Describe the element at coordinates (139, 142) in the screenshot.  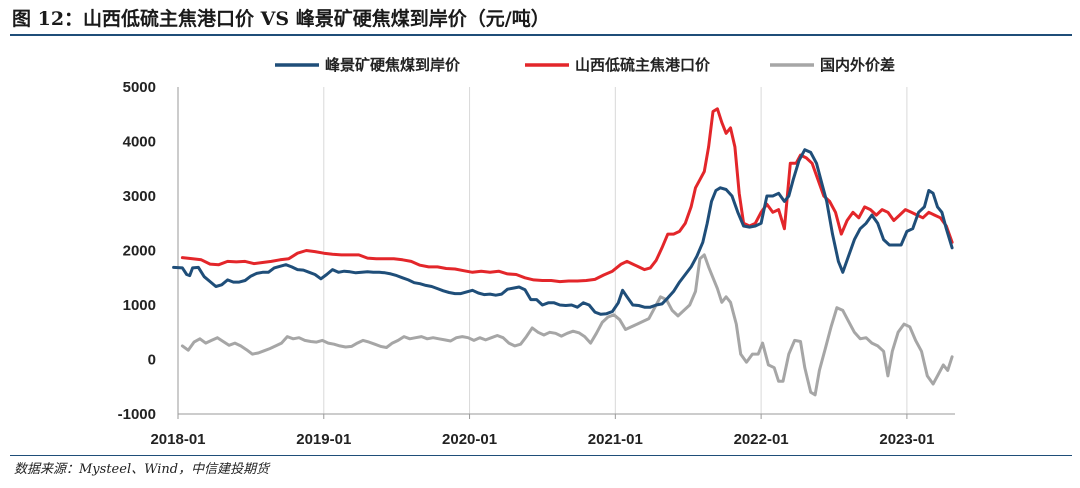
I see `y-tick-label: 4000` at that location.